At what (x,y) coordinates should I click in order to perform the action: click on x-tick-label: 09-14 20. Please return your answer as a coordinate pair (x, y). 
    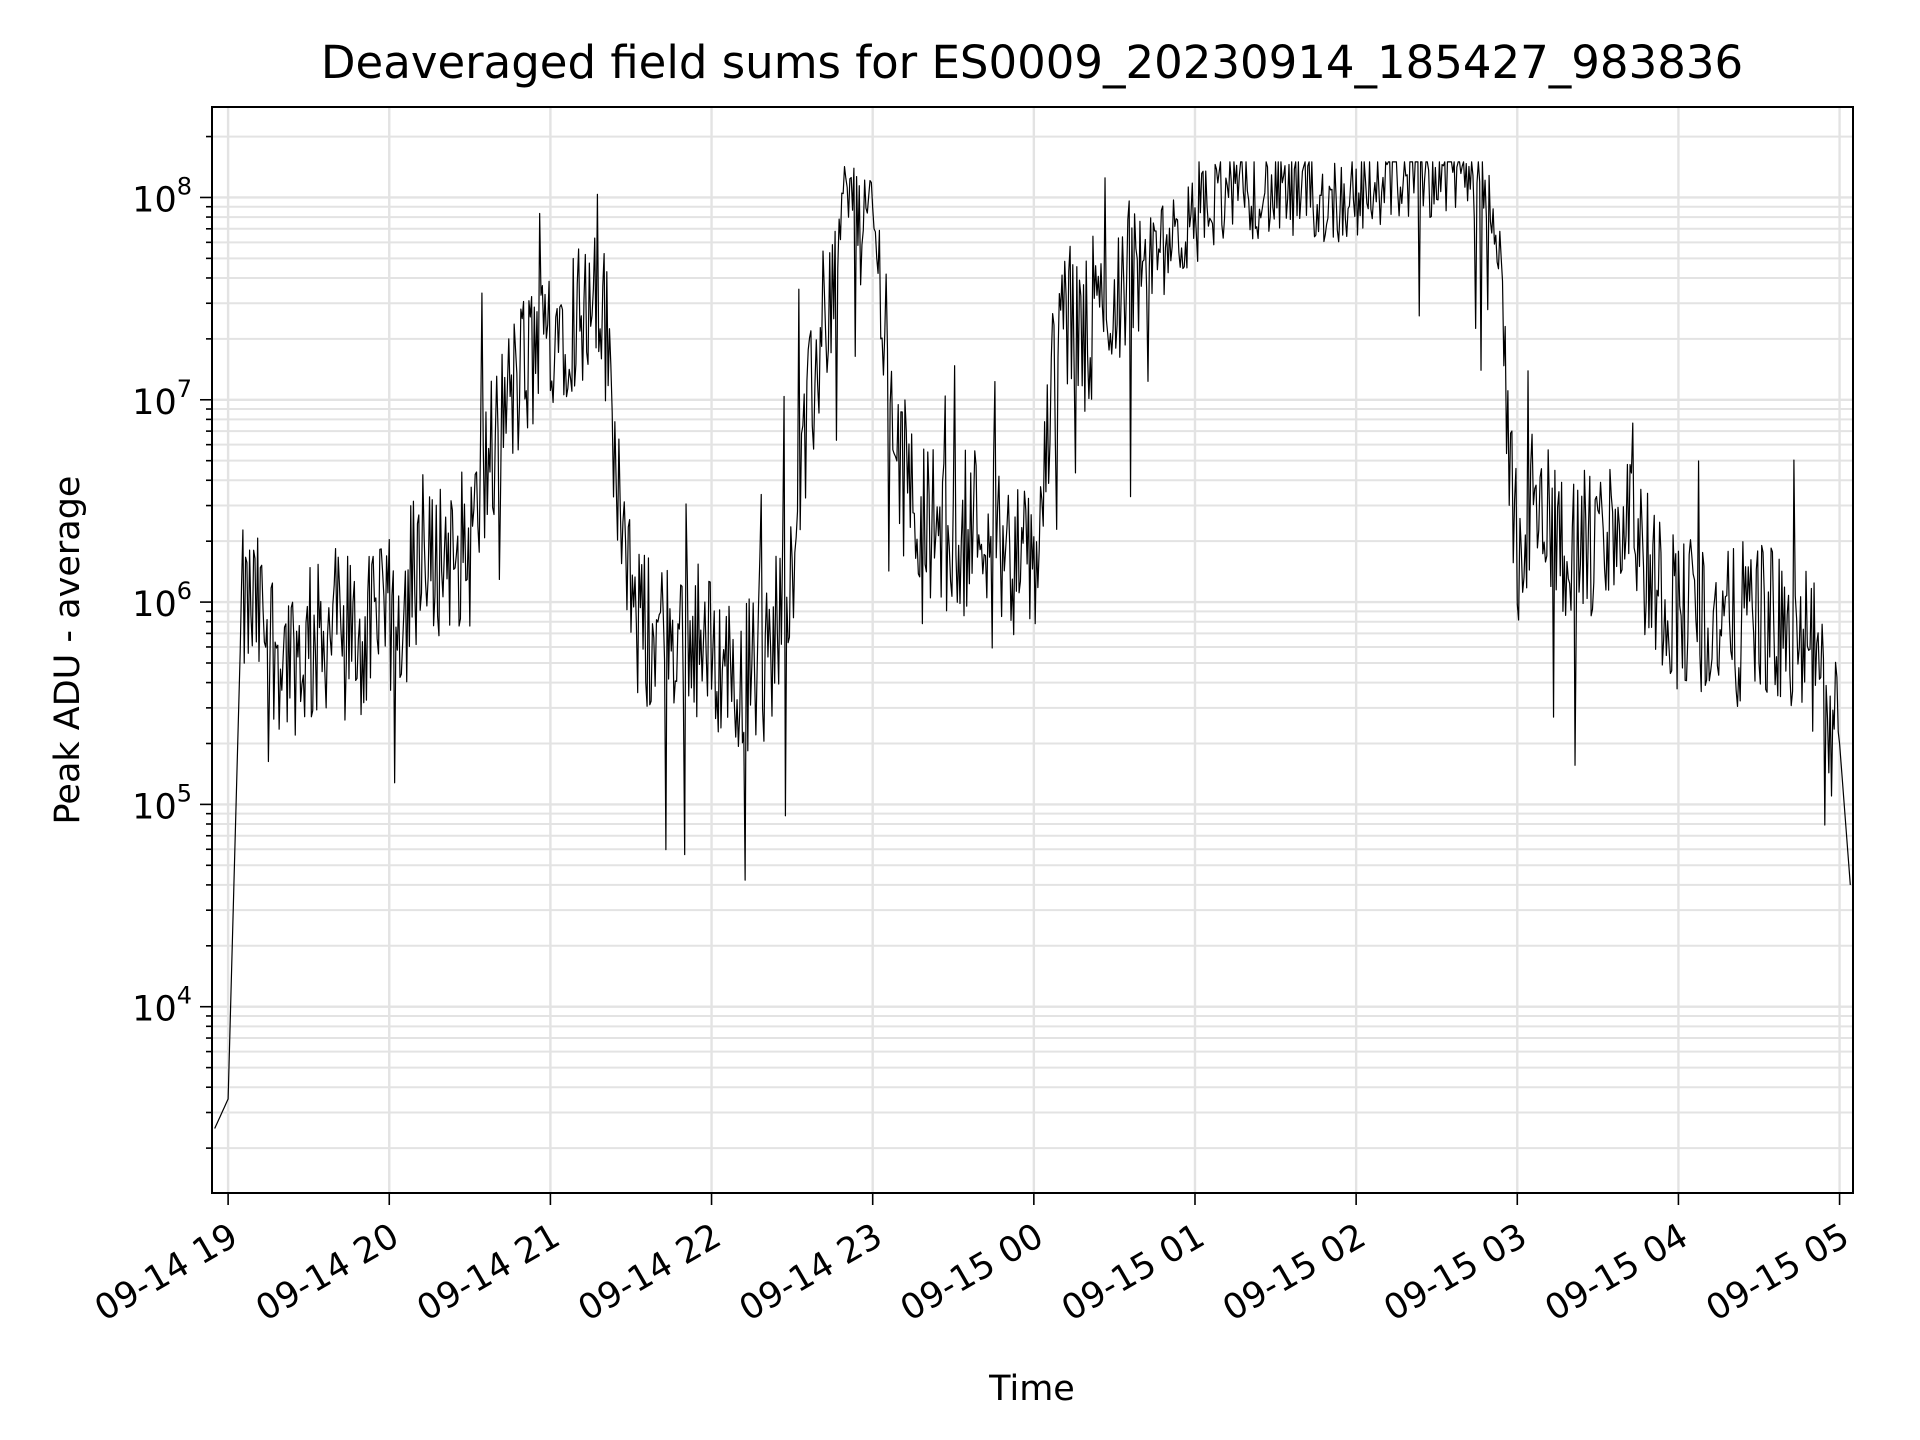
    Looking at the image, I should click on (327, 1272).